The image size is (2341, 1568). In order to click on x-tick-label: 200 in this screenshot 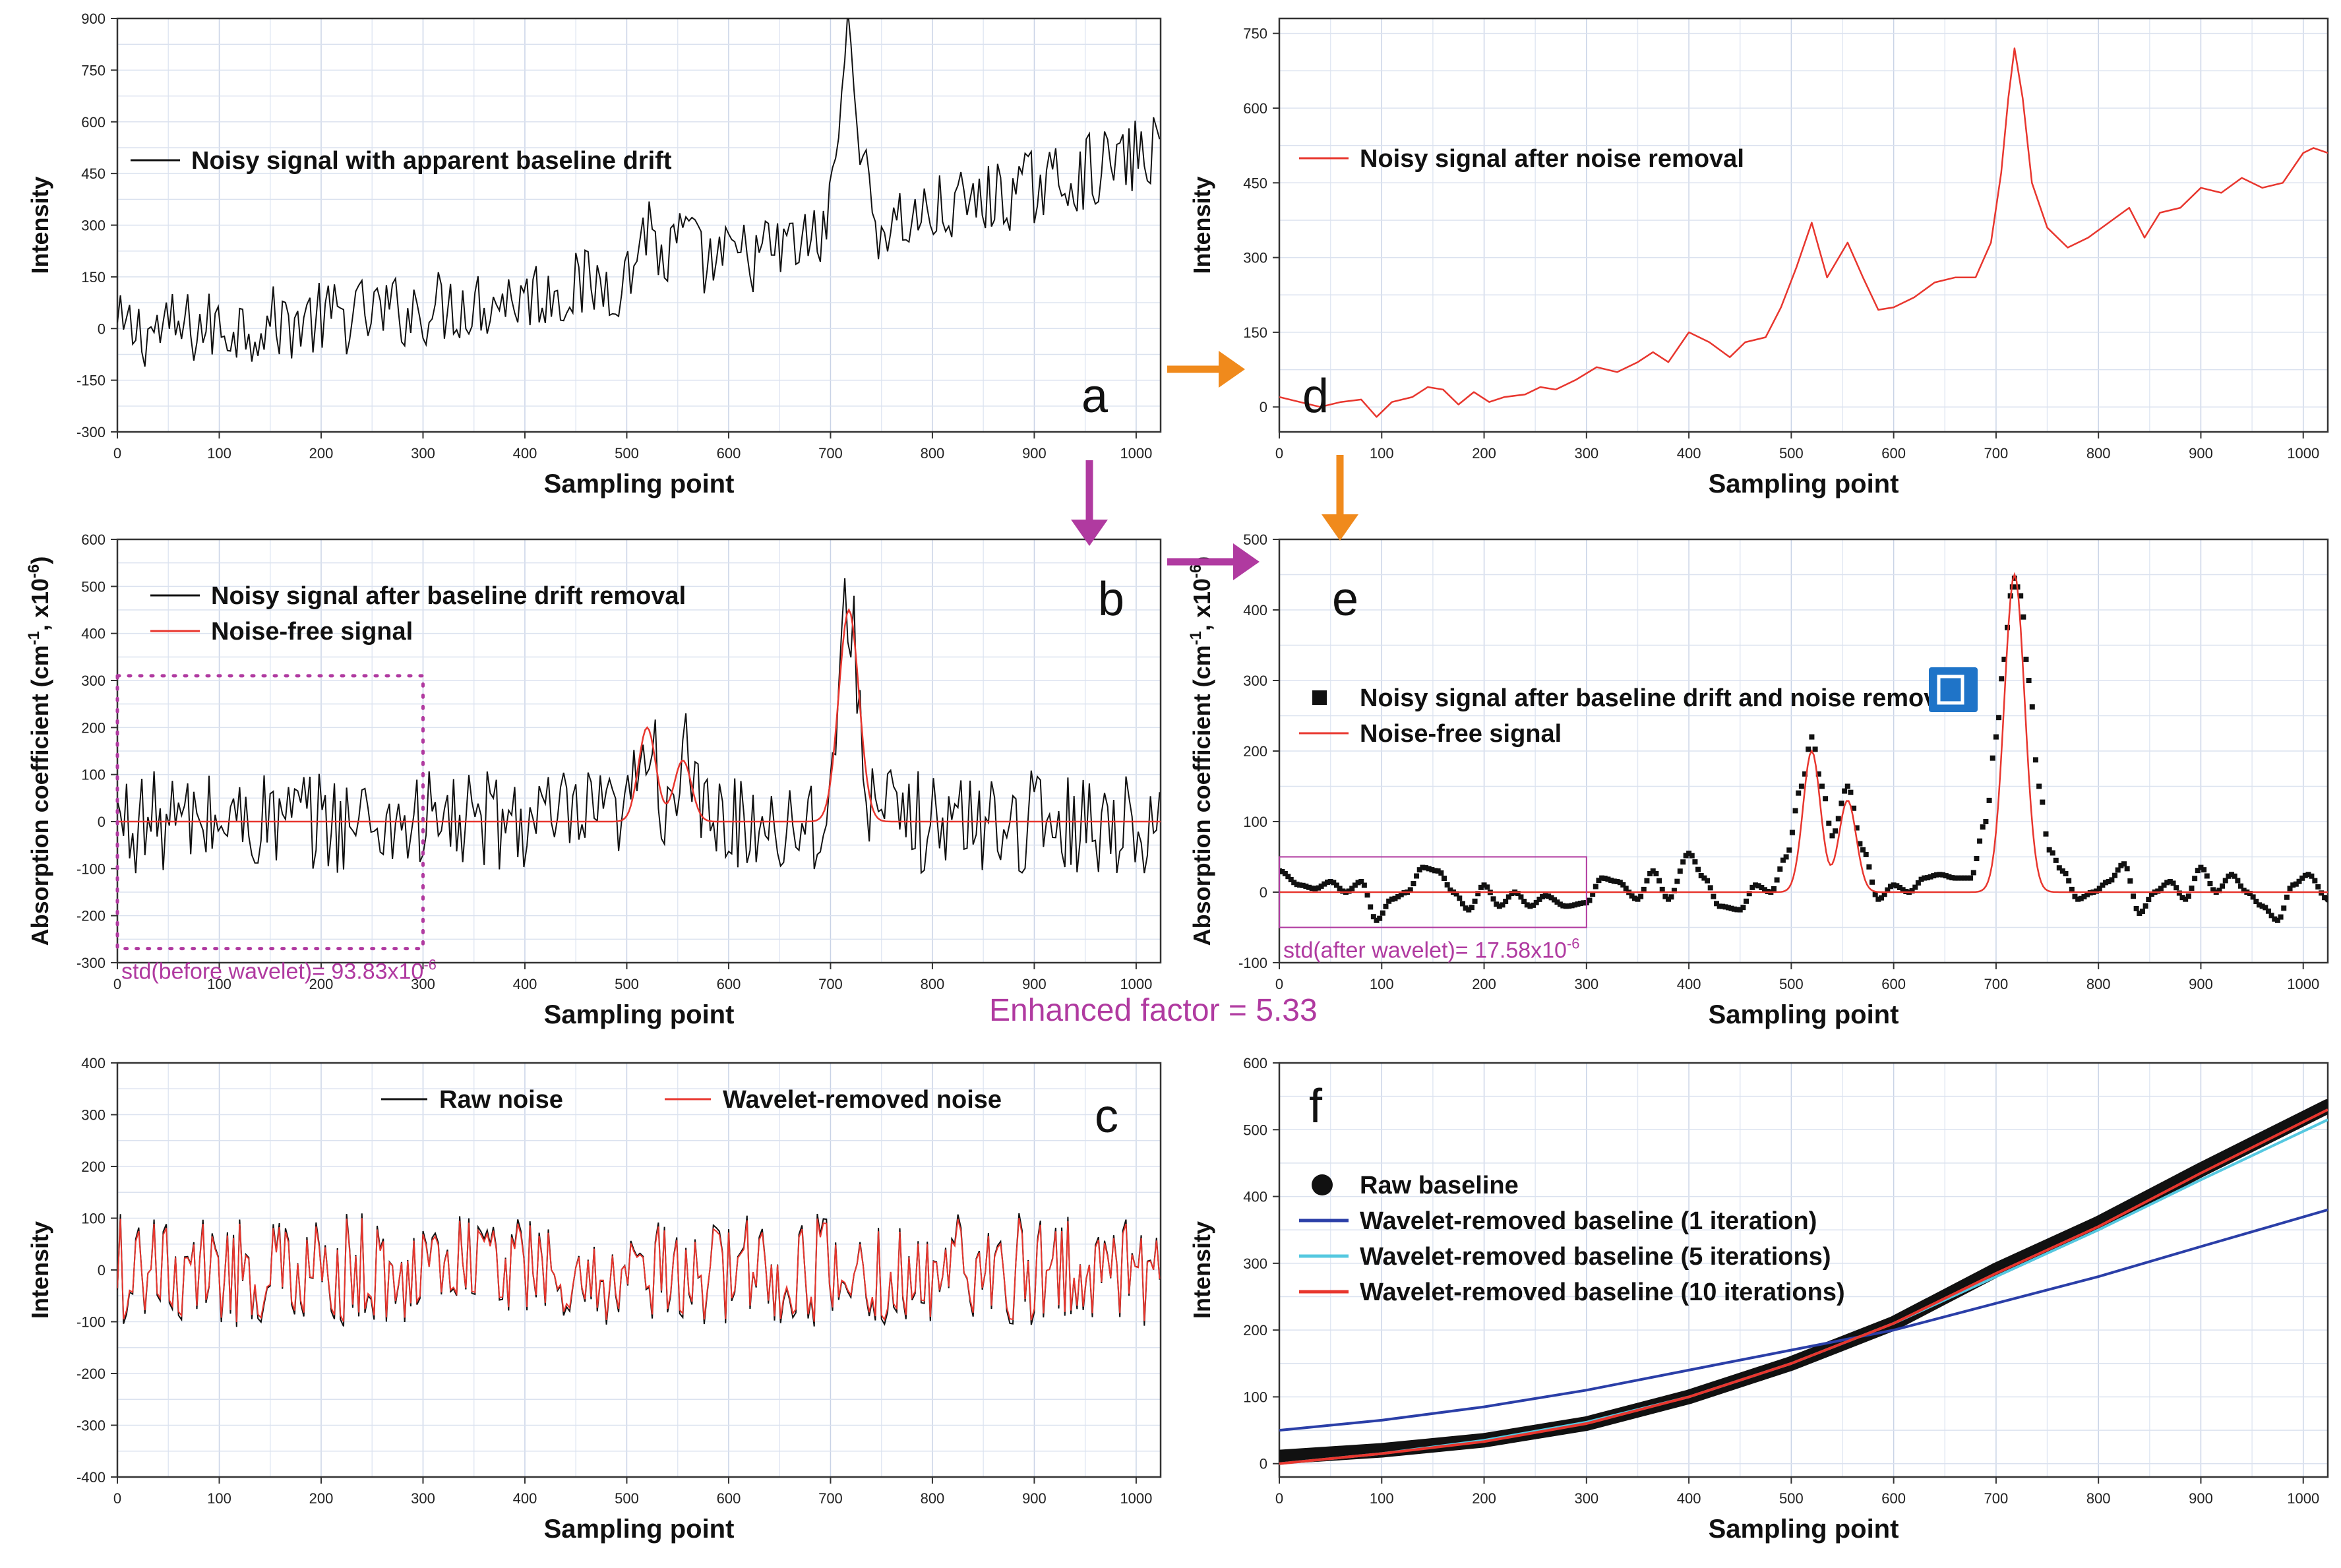, I will do `click(1484, 453)`.